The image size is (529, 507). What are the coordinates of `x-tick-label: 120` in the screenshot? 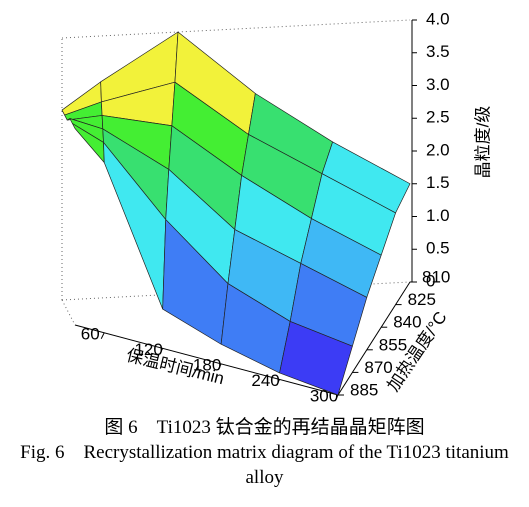 It's located at (148, 349).